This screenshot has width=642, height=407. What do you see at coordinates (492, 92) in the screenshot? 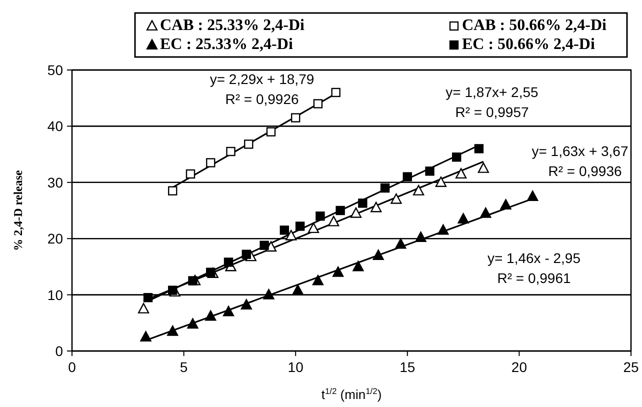
I see `annotation: y= 1,87x+ 2,55` at bounding box center [492, 92].